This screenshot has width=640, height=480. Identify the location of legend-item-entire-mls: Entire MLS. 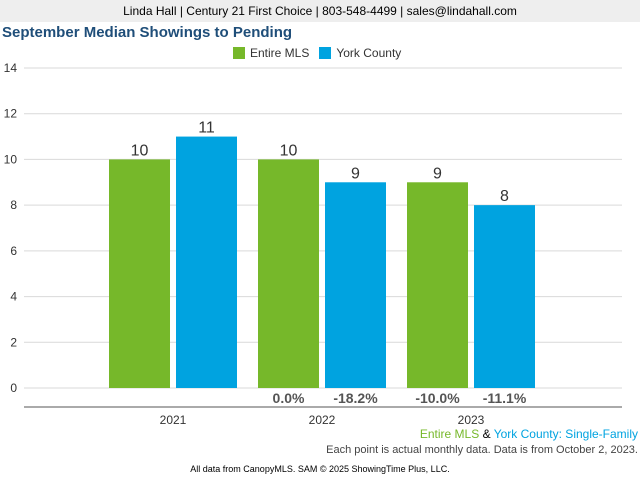
(271, 53).